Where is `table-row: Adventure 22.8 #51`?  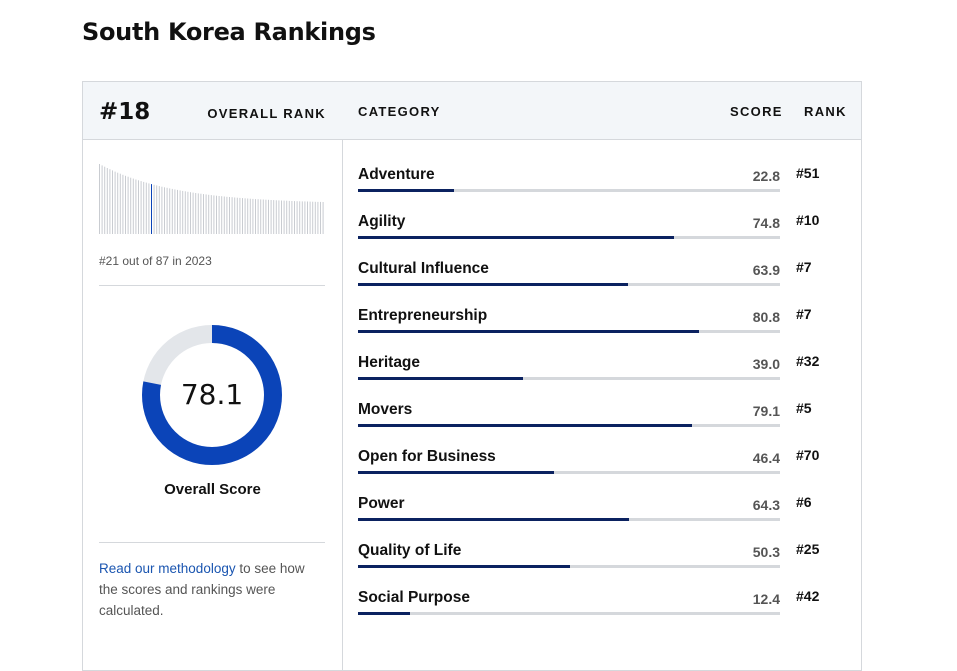
table-row: Adventure 22.8 #51 is located at coordinates (603, 189).